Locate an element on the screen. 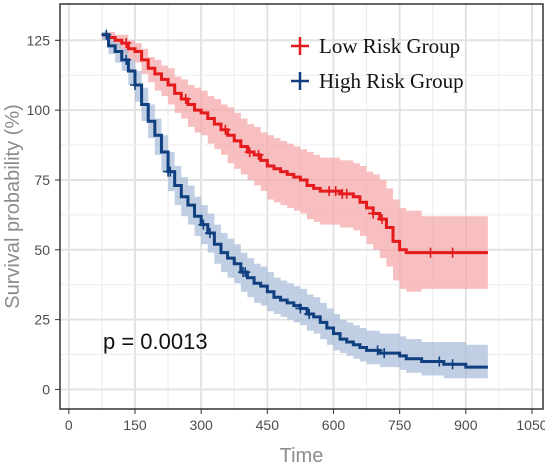 Image resolution: width=545 pixels, height=470 pixels. y-tick-label: 50 is located at coordinates (42, 250).